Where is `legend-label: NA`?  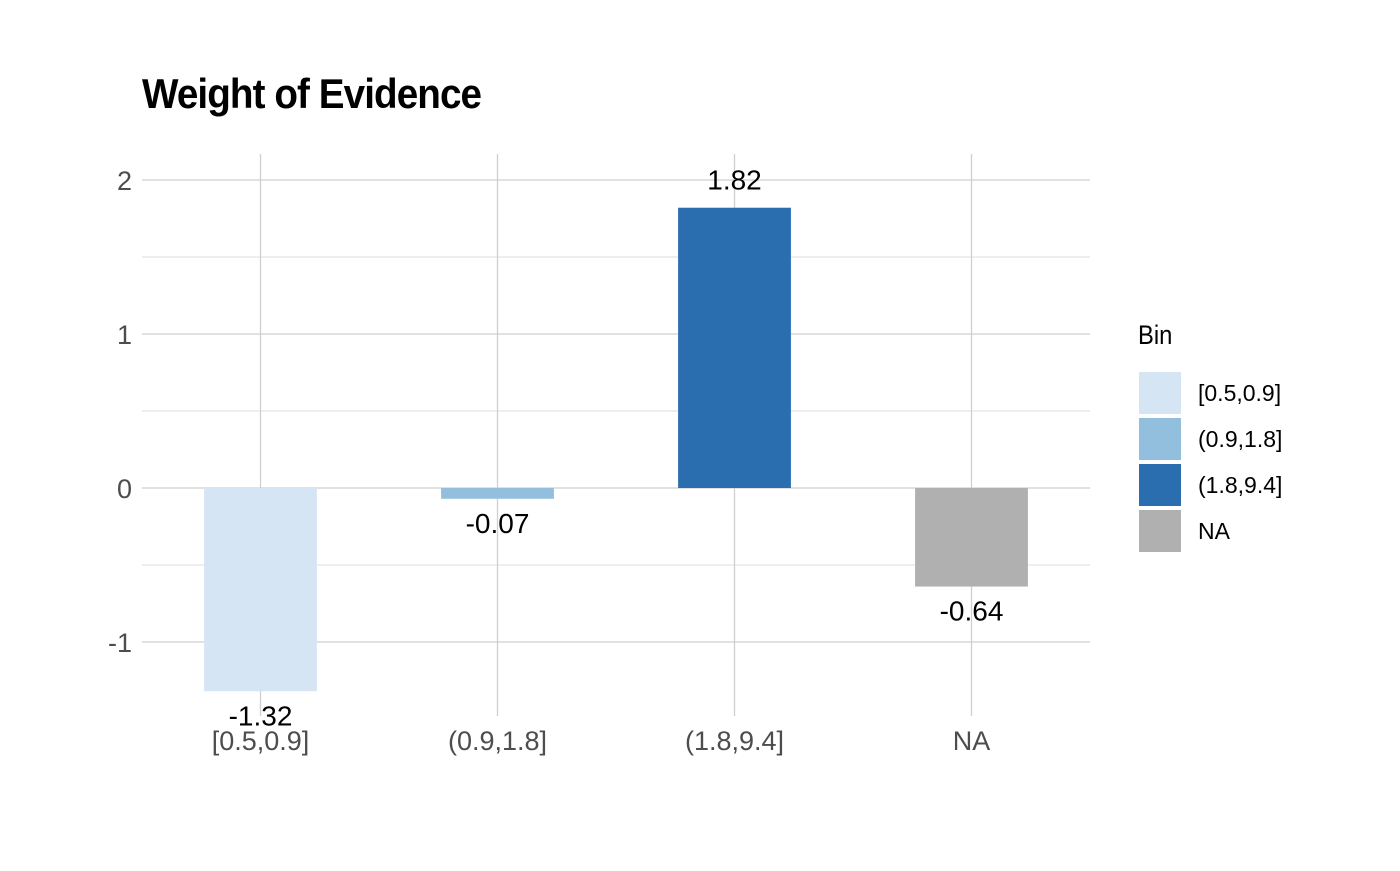
legend-label: NA is located at coordinates (1214, 531).